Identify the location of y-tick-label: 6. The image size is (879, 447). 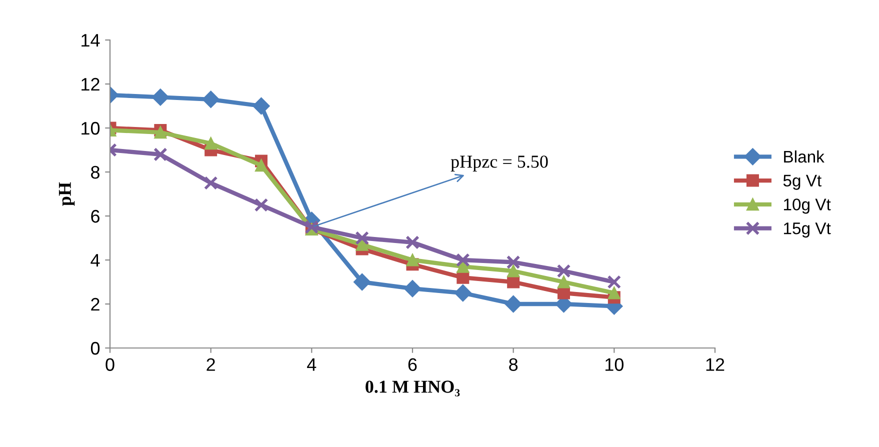
(95, 216).